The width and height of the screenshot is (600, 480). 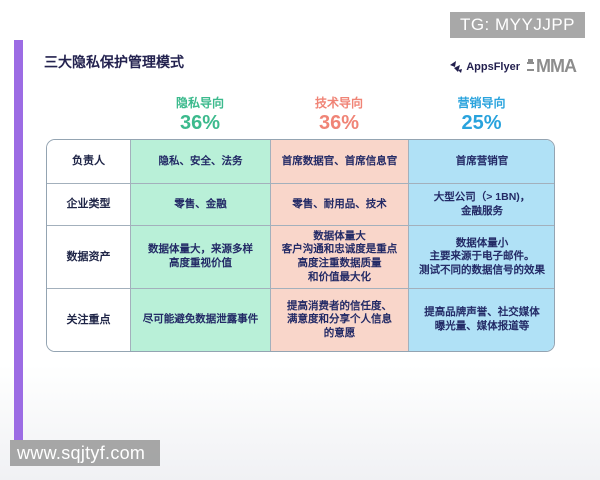 I want to click on table-cell: 大型公司（> 1BN)， 金融服务, so click(x=481, y=205).